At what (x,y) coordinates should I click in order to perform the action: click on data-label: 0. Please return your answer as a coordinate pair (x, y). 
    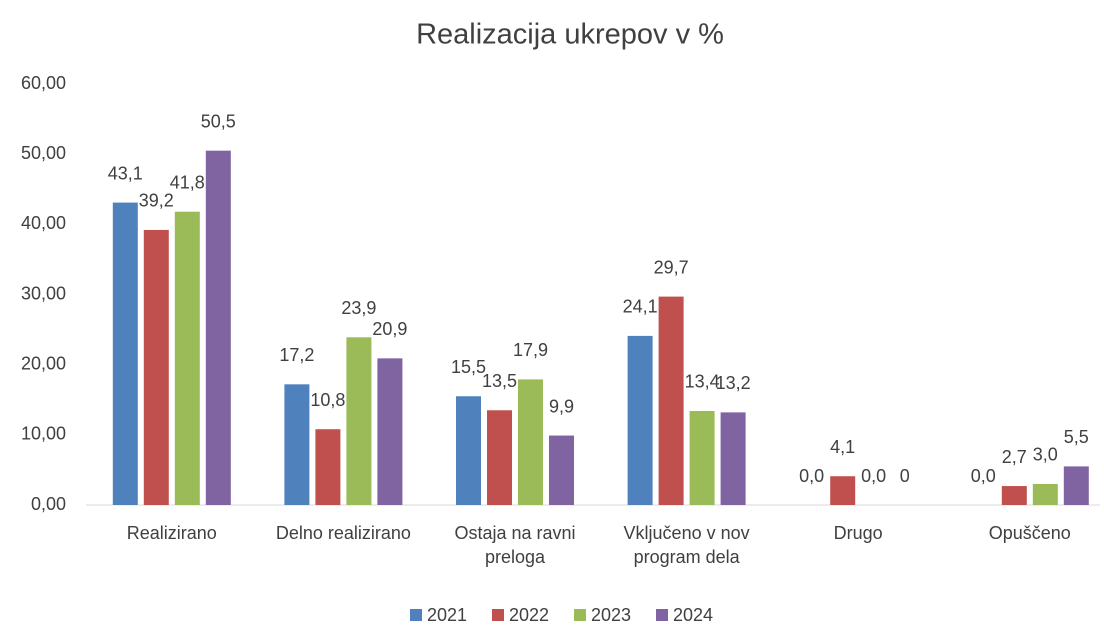
    Looking at the image, I should click on (905, 476).